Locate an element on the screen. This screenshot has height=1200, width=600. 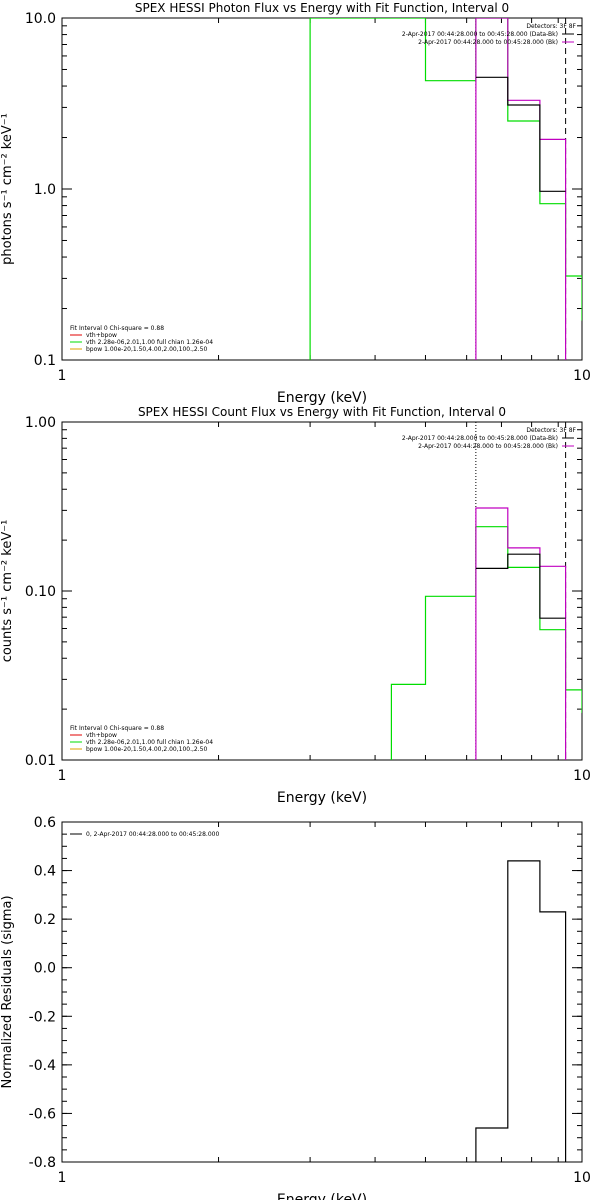
y-axis-label: photons s⁻¹ cm⁻² keV⁻¹ is located at coordinates (7, 189).